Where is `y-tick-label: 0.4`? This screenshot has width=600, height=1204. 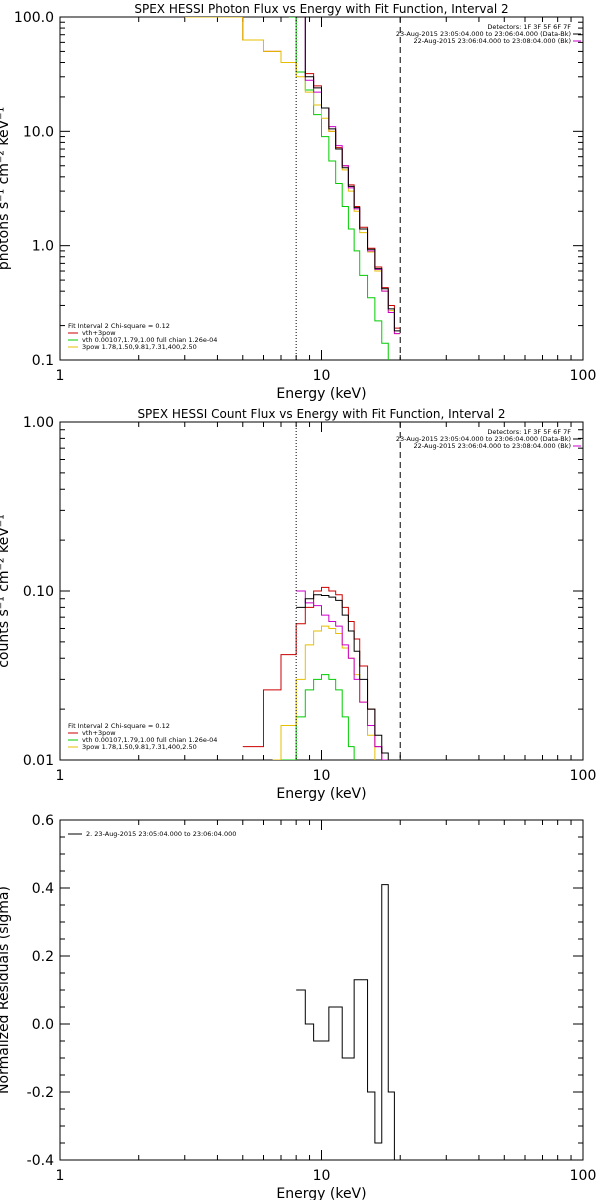
y-tick-label: 0.4 is located at coordinates (43, 889).